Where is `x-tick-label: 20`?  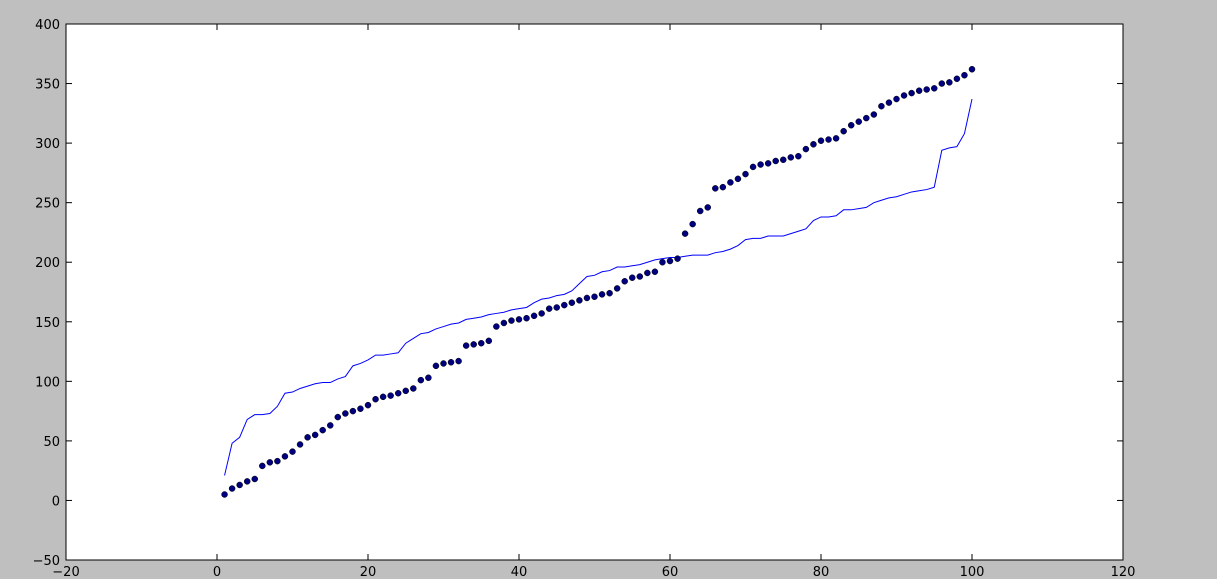 x-tick-label: 20 is located at coordinates (368, 572).